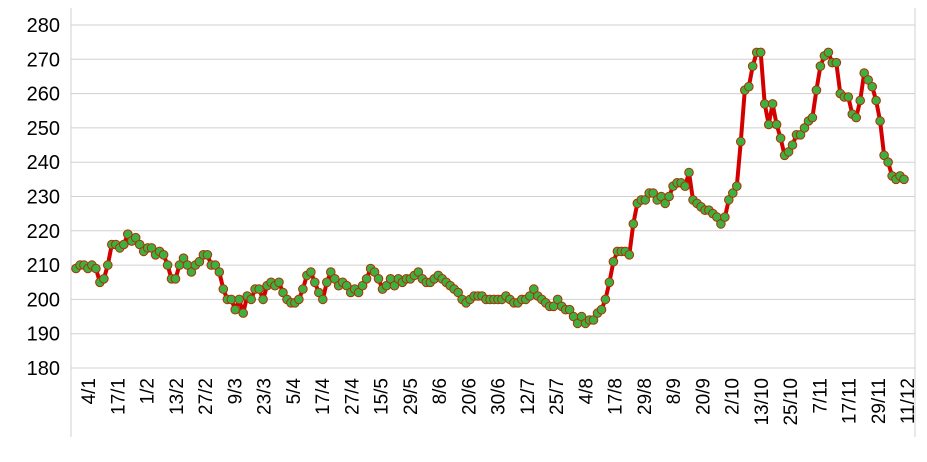  Describe the element at coordinates (908, 401) in the screenshot. I see `x-tick-label: 11/12` at that location.